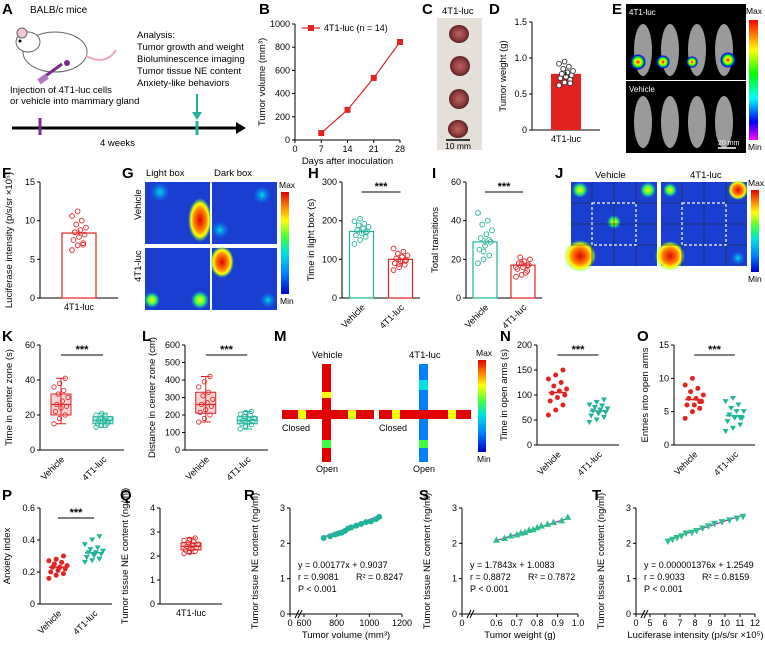  Describe the element at coordinates (454, 579) in the screenshot. I see `y-tick-label: 1` at that location.